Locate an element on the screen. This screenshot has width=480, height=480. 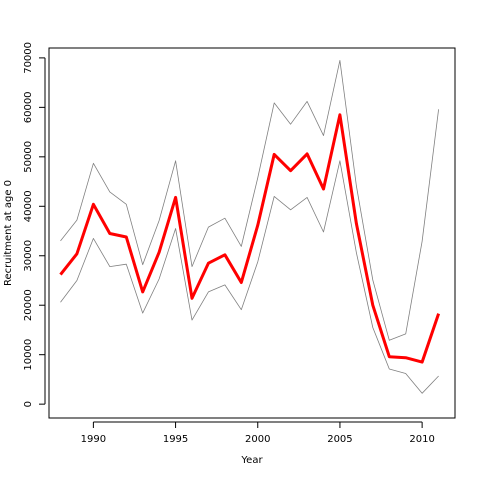
y-tick-label: 10000 is located at coordinates (28, 355).